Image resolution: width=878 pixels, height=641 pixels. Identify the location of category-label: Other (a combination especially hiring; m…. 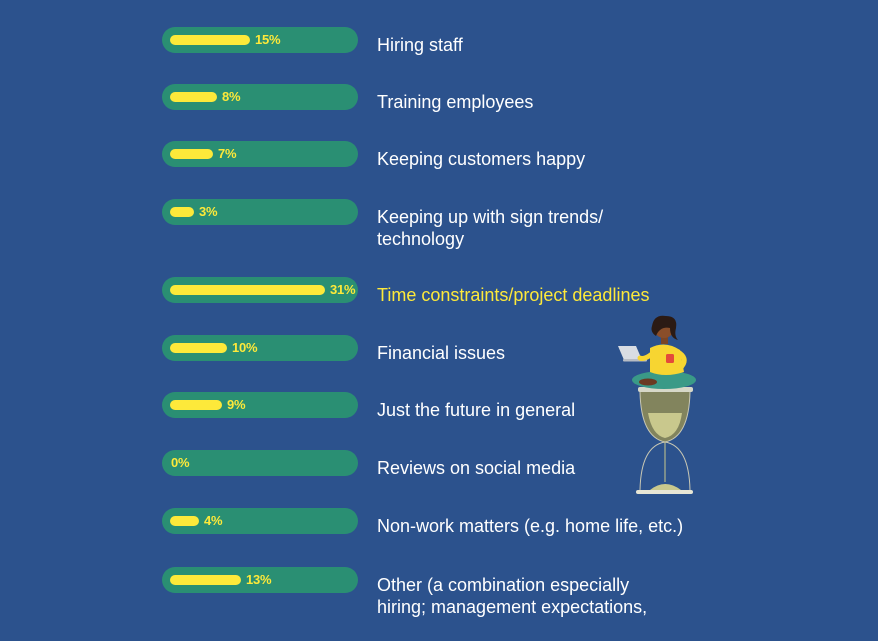
(512, 596).